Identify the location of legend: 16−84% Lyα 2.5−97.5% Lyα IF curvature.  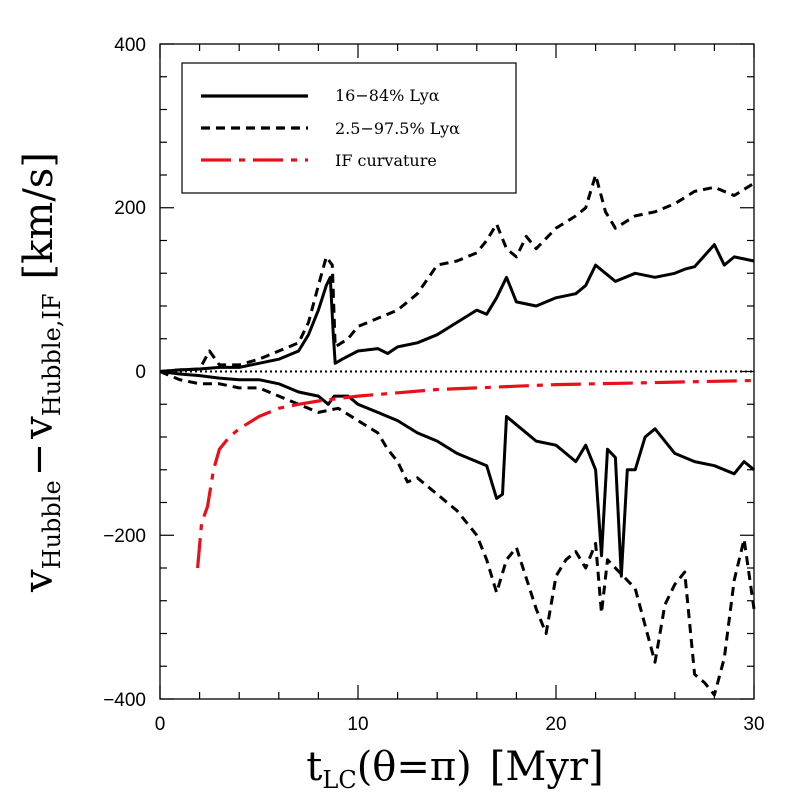
(349, 128).